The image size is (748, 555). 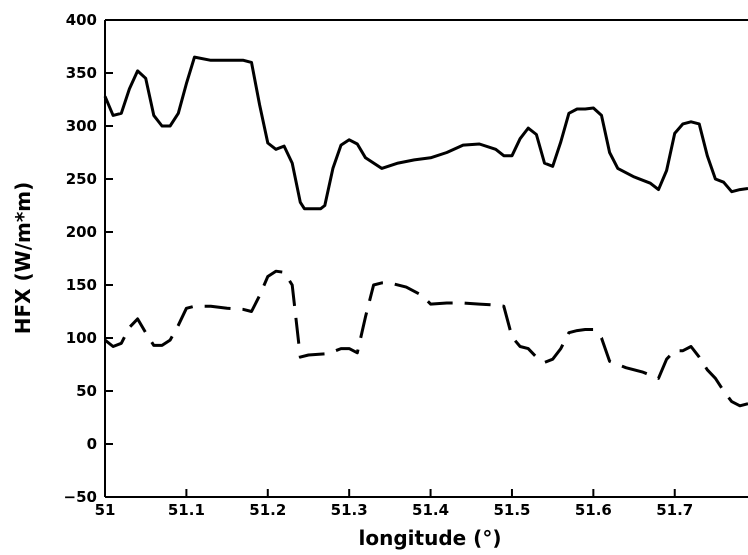 What do you see at coordinates (81, 20) in the screenshot?
I see `y-tick-label: 400` at bounding box center [81, 20].